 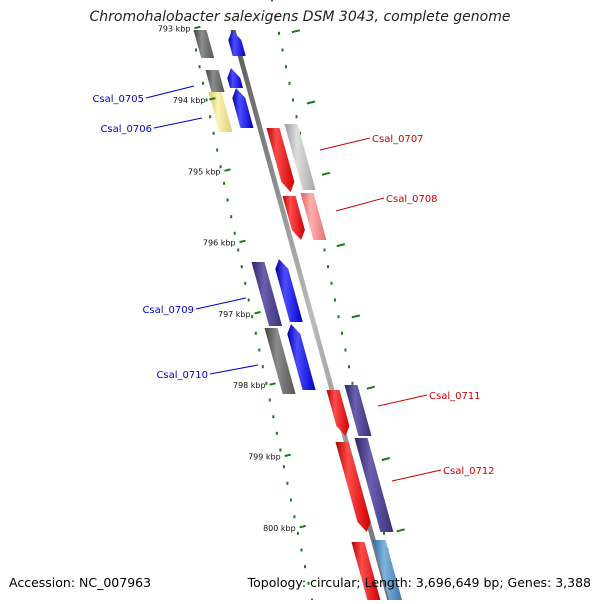 I want to click on scale-label: 796 kbp, so click(x=219, y=243).